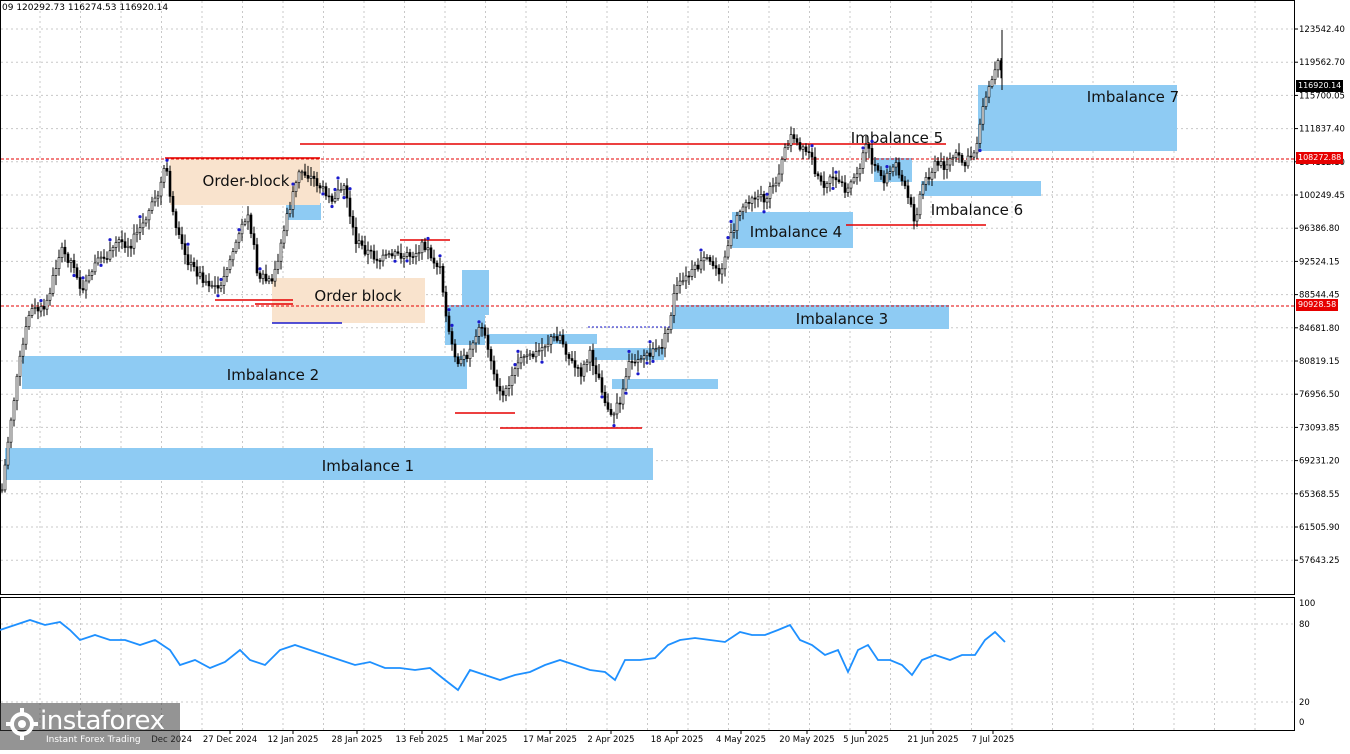  What do you see at coordinates (85, 8) in the screenshot?
I see `ohlc-readout: 09 120292.73 116274.53 116920.14` at bounding box center [85, 8].